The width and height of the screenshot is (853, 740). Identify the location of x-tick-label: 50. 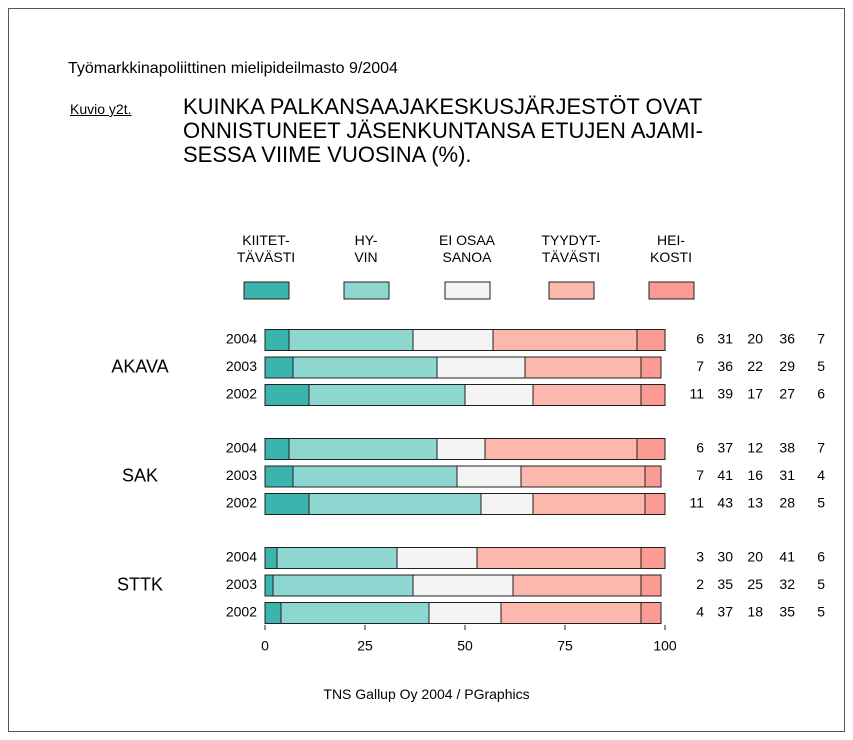
(465, 646).